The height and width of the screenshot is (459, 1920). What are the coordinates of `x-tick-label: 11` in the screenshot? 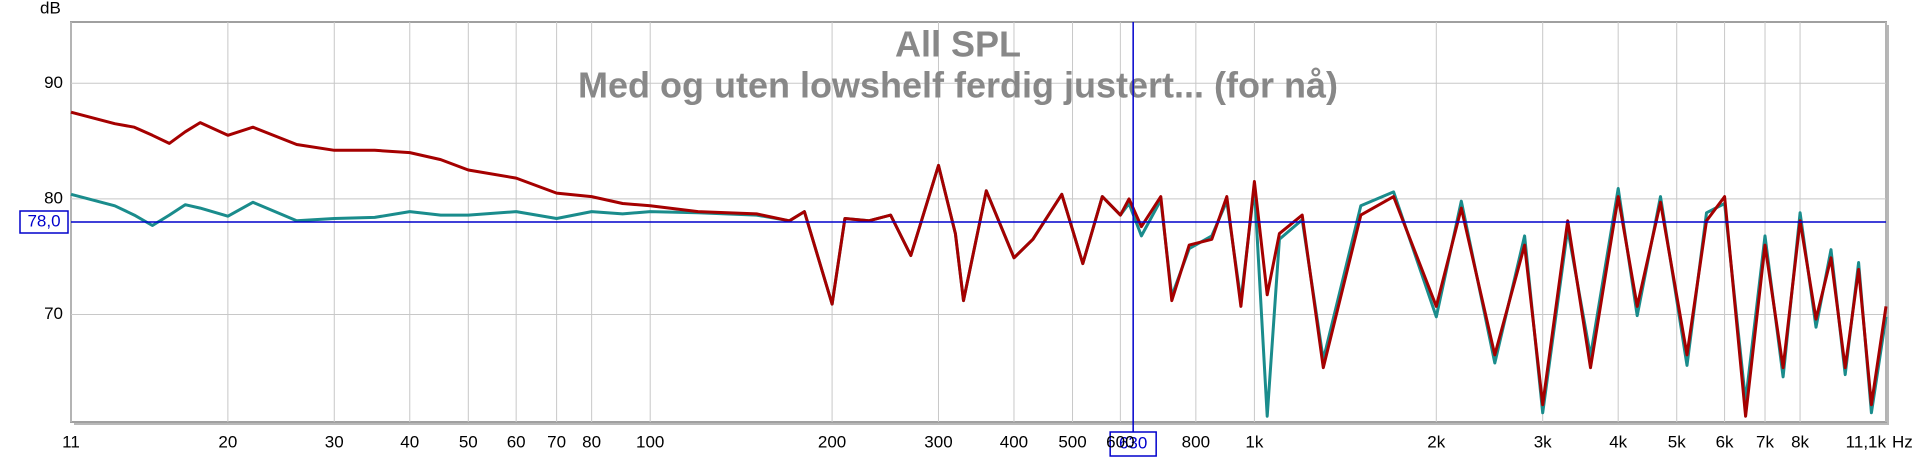 It's located at (71, 441).